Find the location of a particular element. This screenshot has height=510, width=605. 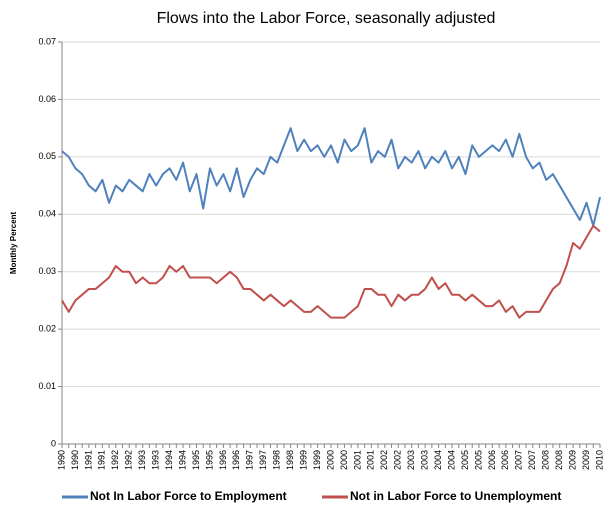

y-tick-label: 0 is located at coordinates (53, 443).